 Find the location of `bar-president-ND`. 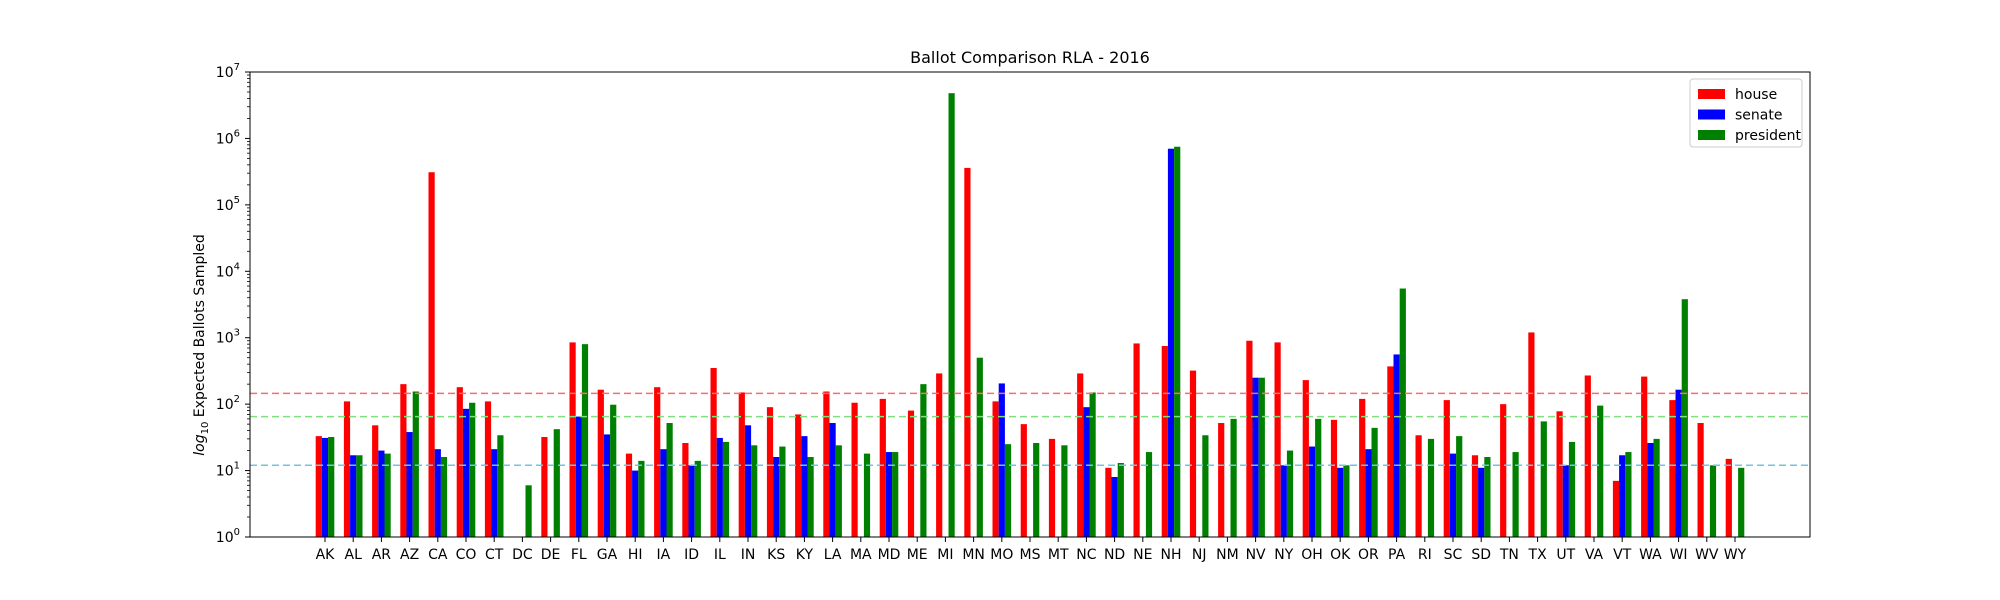

bar-president-ND is located at coordinates (1120, 500).